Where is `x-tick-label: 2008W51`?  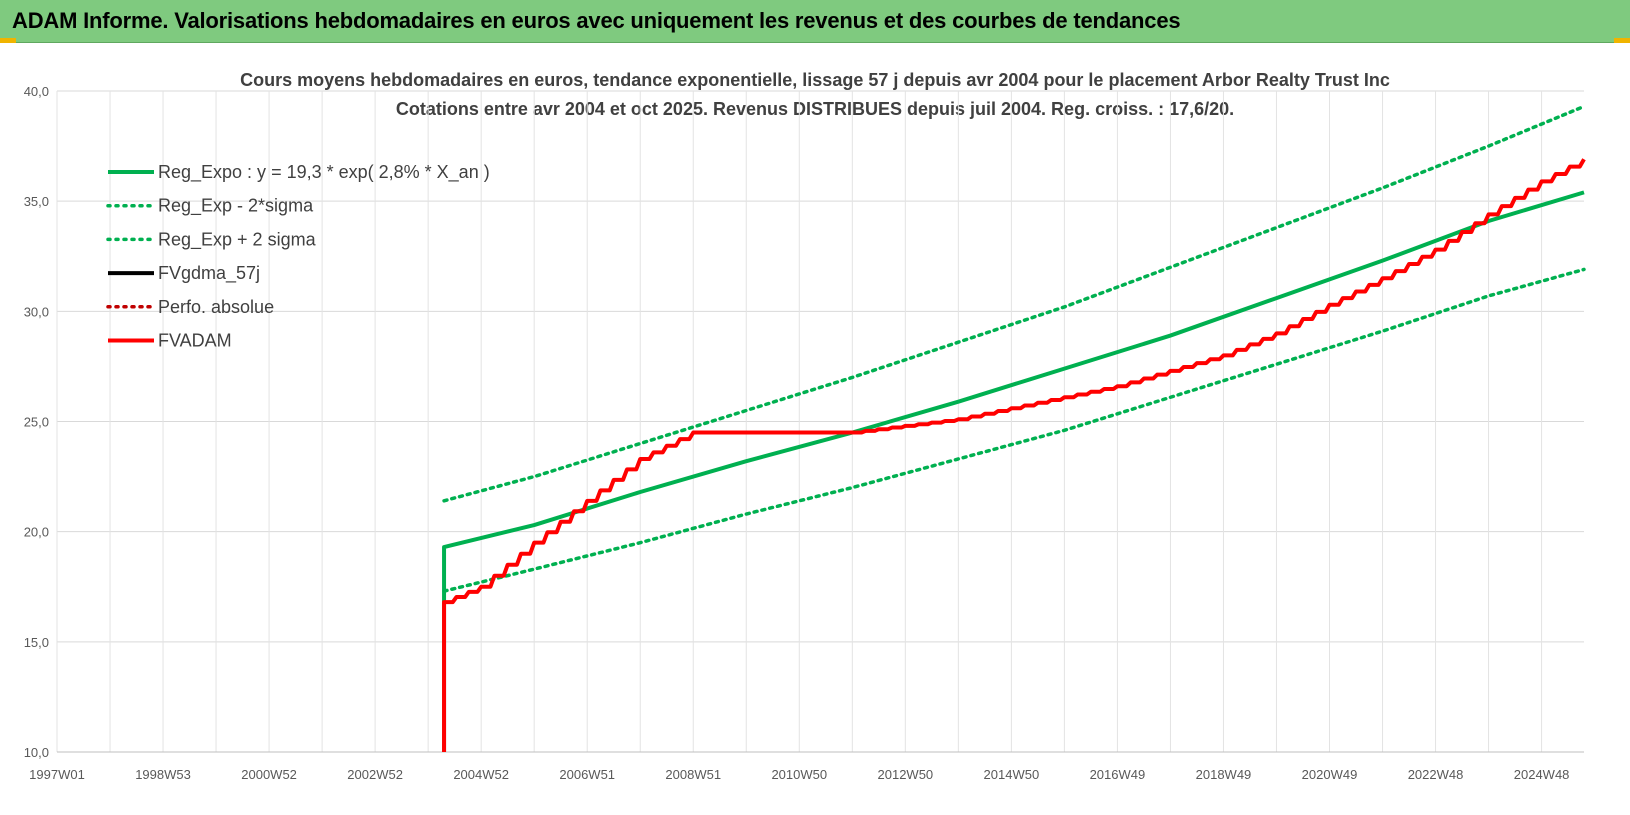 x-tick-label: 2008W51 is located at coordinates (693, 774).